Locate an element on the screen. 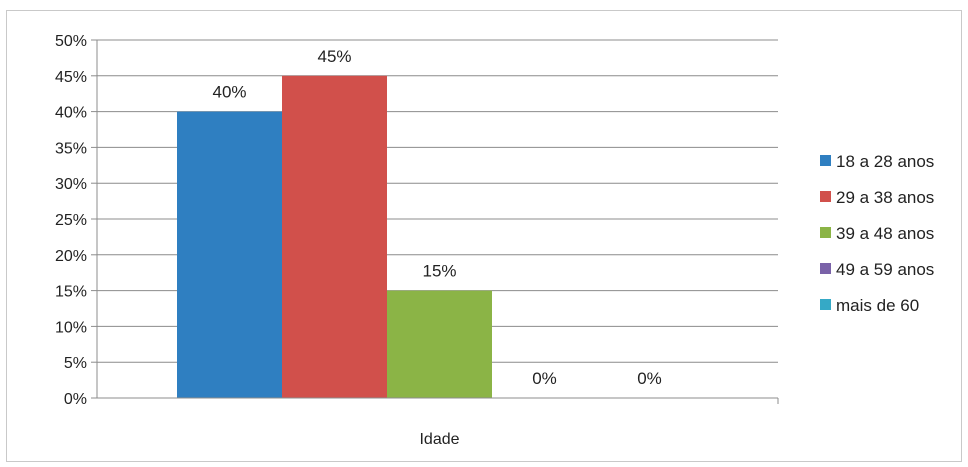 Image resolution: width=968 pixels, height=467 pixels. data-label: 45% is located at coordinates (334, 56).